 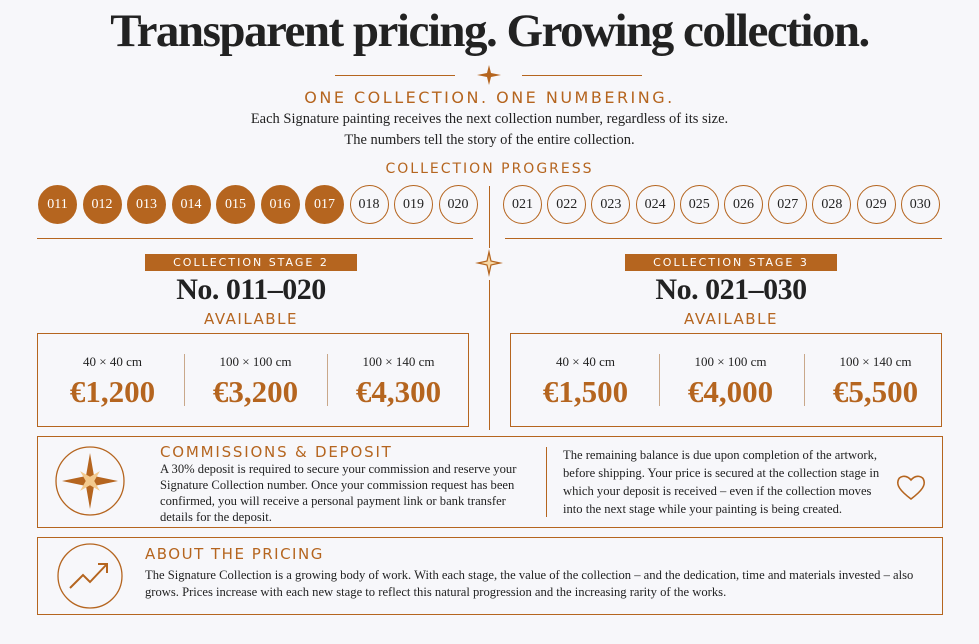 What do you see at coordinates (251, 289) in the screenshot?
I see `stage-range: No. 011–020` at bounding box center [251, 289].